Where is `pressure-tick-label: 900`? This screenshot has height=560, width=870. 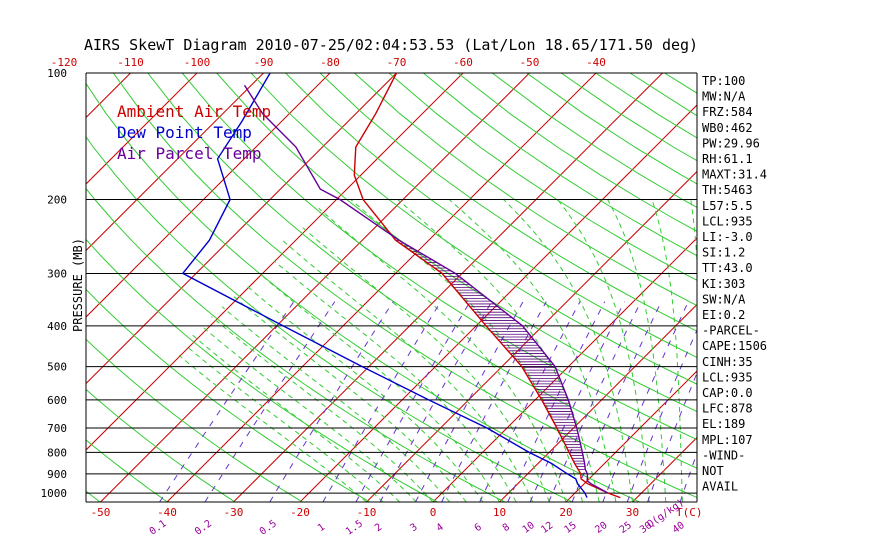 pressure-tick-label: 900 is located at coordinates (57, 474).